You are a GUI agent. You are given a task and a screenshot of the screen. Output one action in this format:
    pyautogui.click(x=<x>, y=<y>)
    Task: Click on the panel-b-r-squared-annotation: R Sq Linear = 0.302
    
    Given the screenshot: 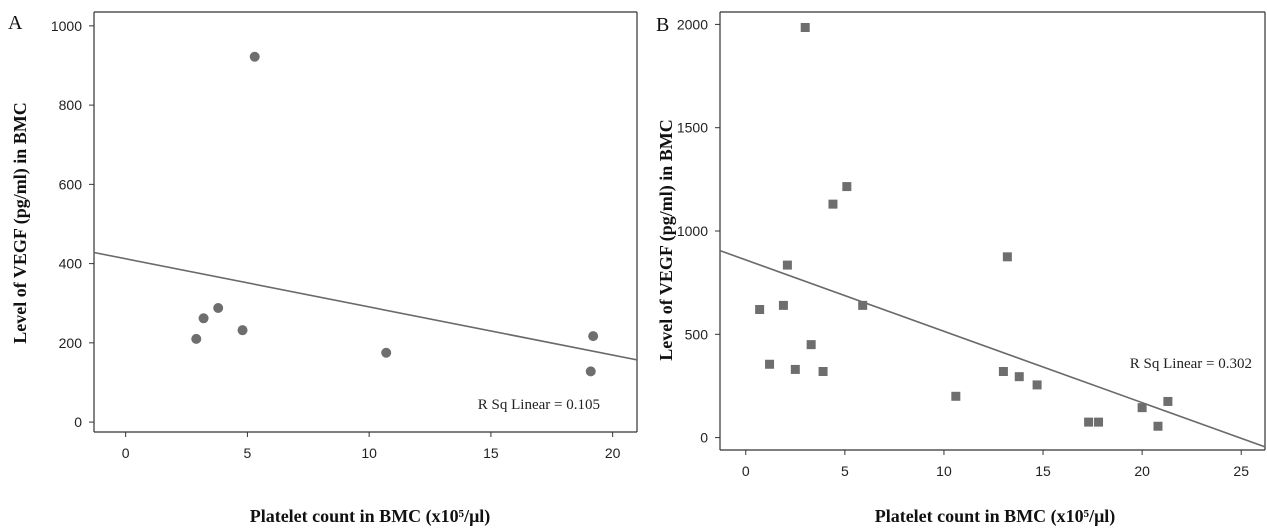 What is the action you would take?
    pyautogui.click(x=1191, y=364)
    